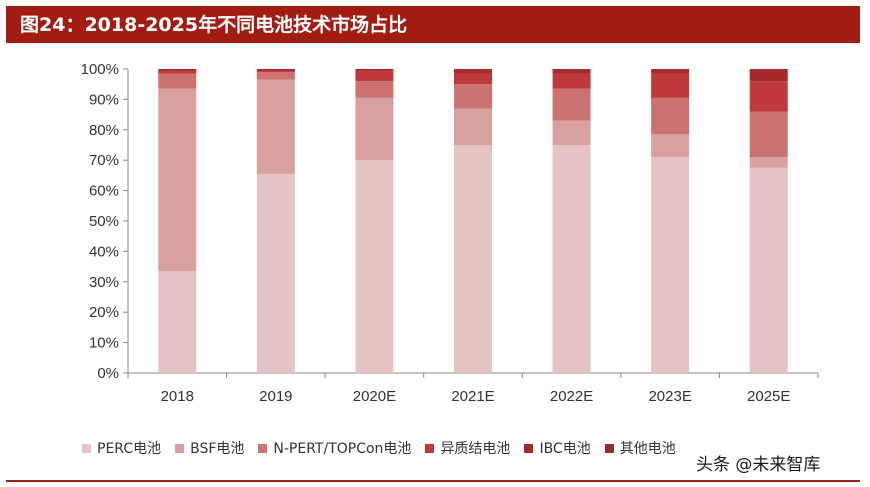  What do you see at coordinates (342, 449) in the screenshot?
I see `legend-label: N-PERT/TOPCon电池` at bounding box center [342, 449].